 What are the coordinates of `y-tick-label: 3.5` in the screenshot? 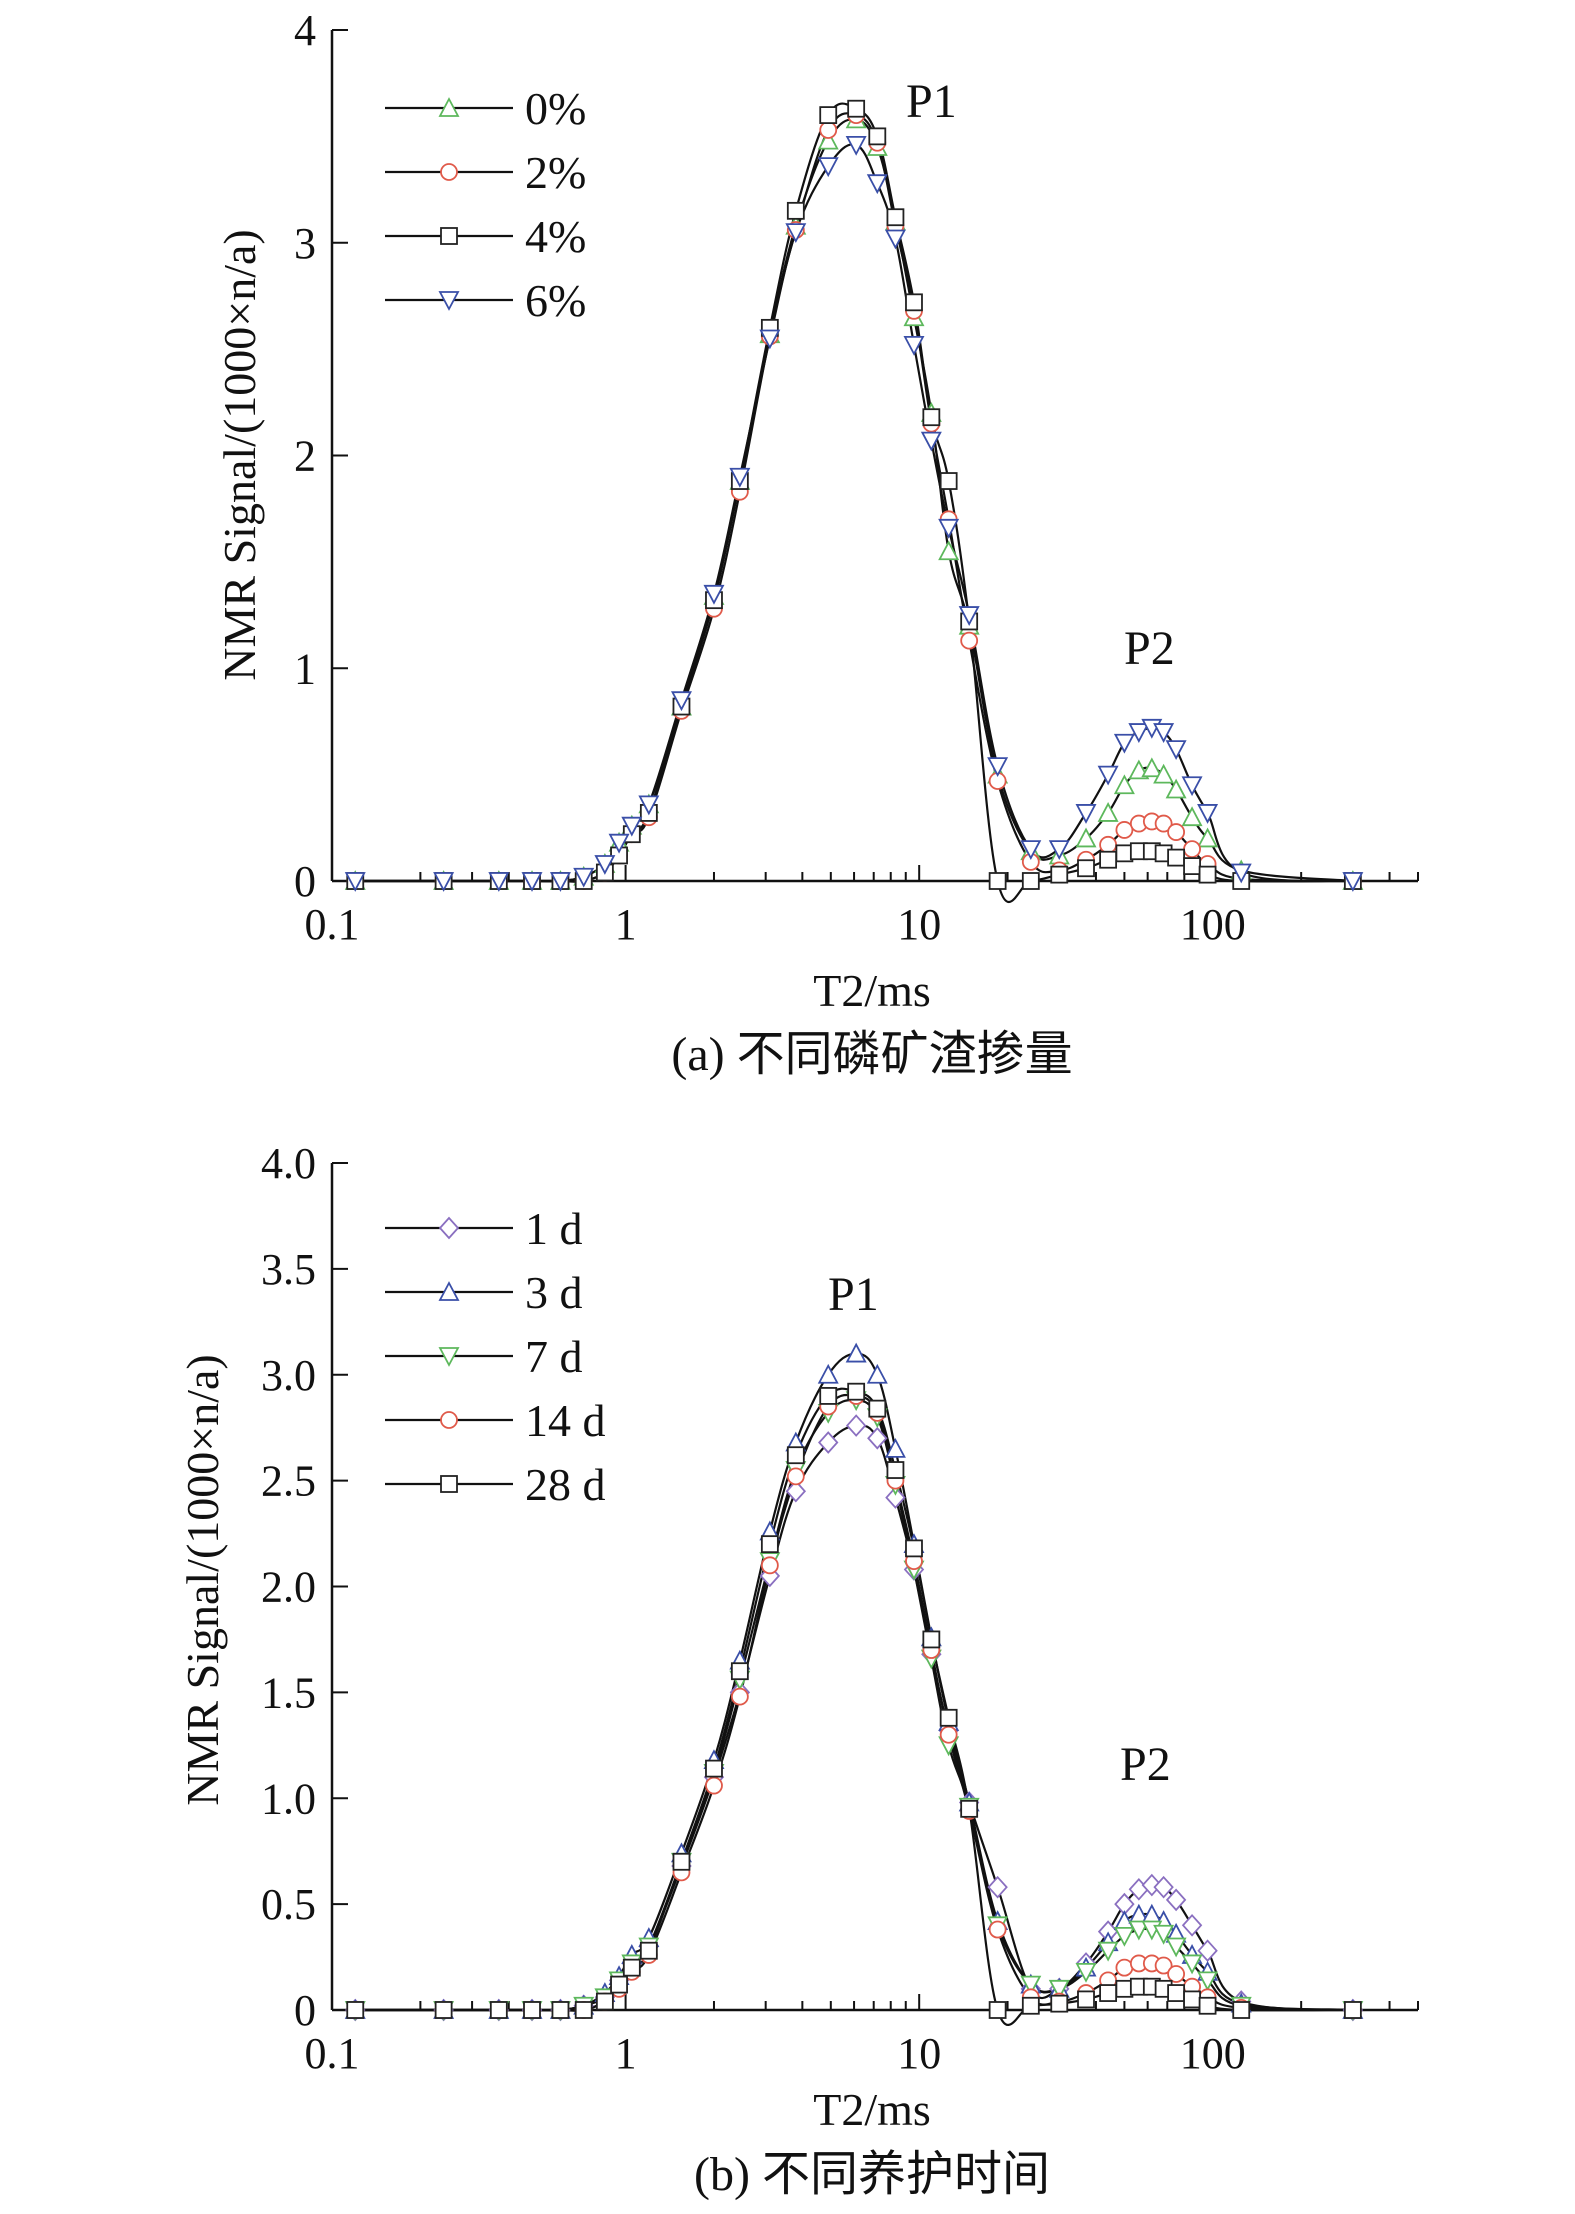 It's located at (288, 1269).